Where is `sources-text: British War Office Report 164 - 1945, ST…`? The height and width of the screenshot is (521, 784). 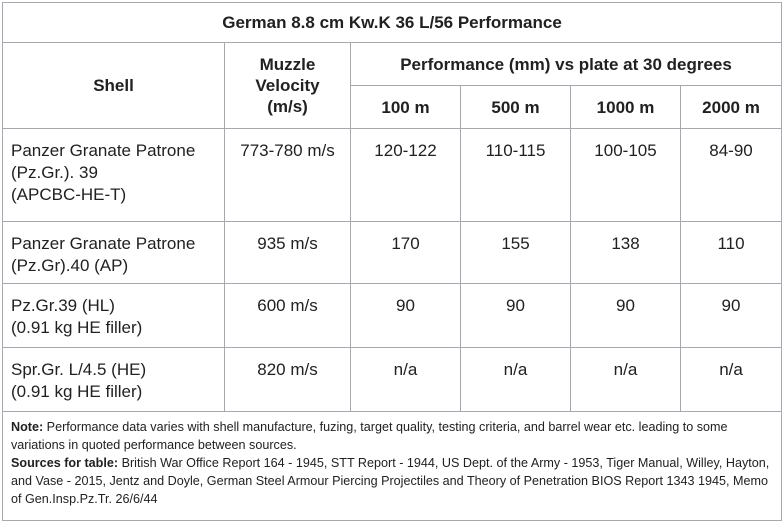 sources-text: British War Office Report 164 - 1945, ST… is located at coordinates (390, 481).